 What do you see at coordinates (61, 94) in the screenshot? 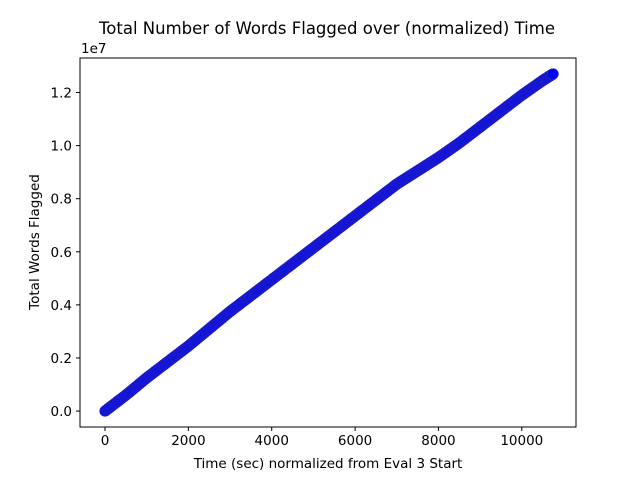
I see `y-tick-label: 1.2` at bounding box center [61, 94].